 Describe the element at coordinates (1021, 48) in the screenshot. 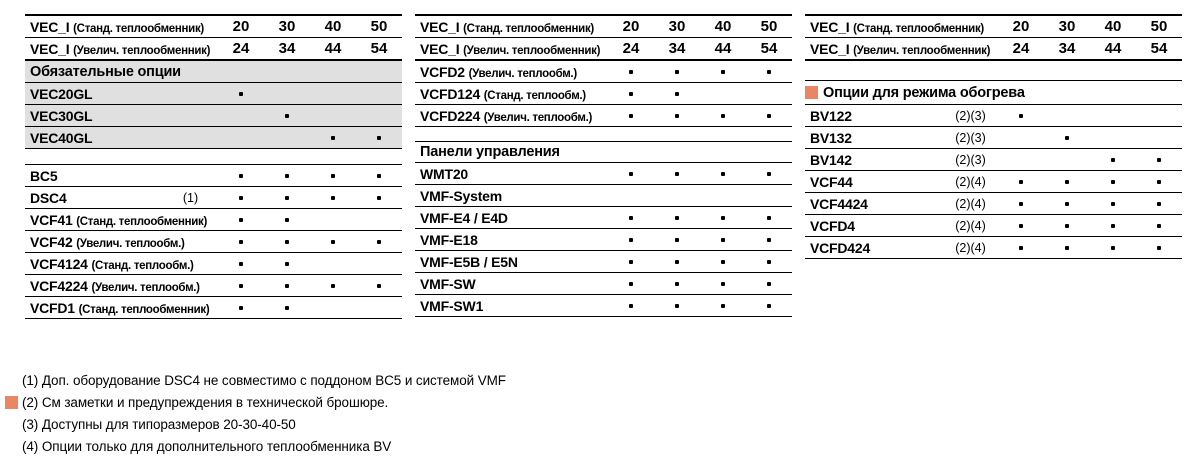

I see `size-column-header: 24` at that location.